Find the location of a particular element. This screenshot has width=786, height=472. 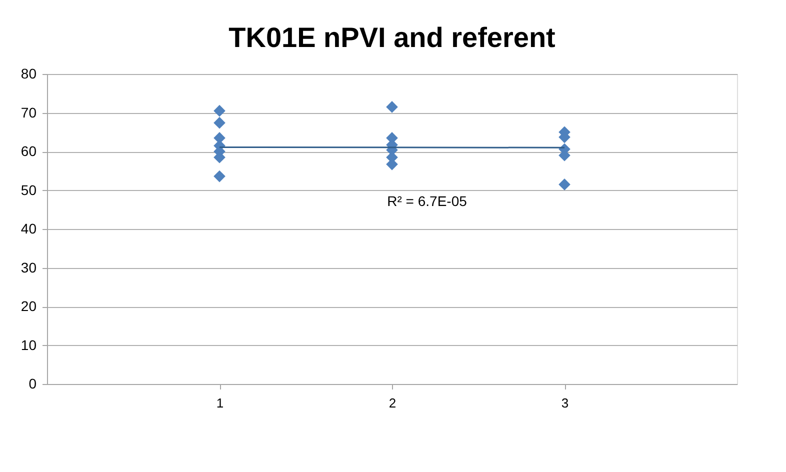

x-tick-label: 3 is located at coordinates (565, 403).